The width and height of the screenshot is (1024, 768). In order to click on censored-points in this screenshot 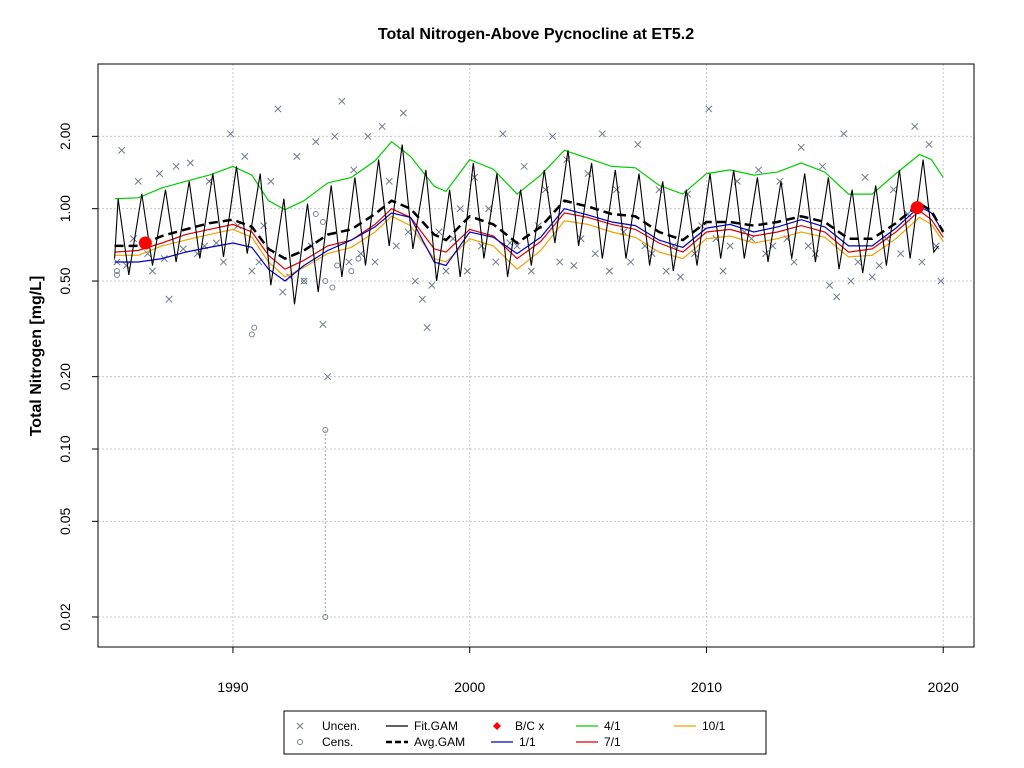, I will do `click(237, 415)`.